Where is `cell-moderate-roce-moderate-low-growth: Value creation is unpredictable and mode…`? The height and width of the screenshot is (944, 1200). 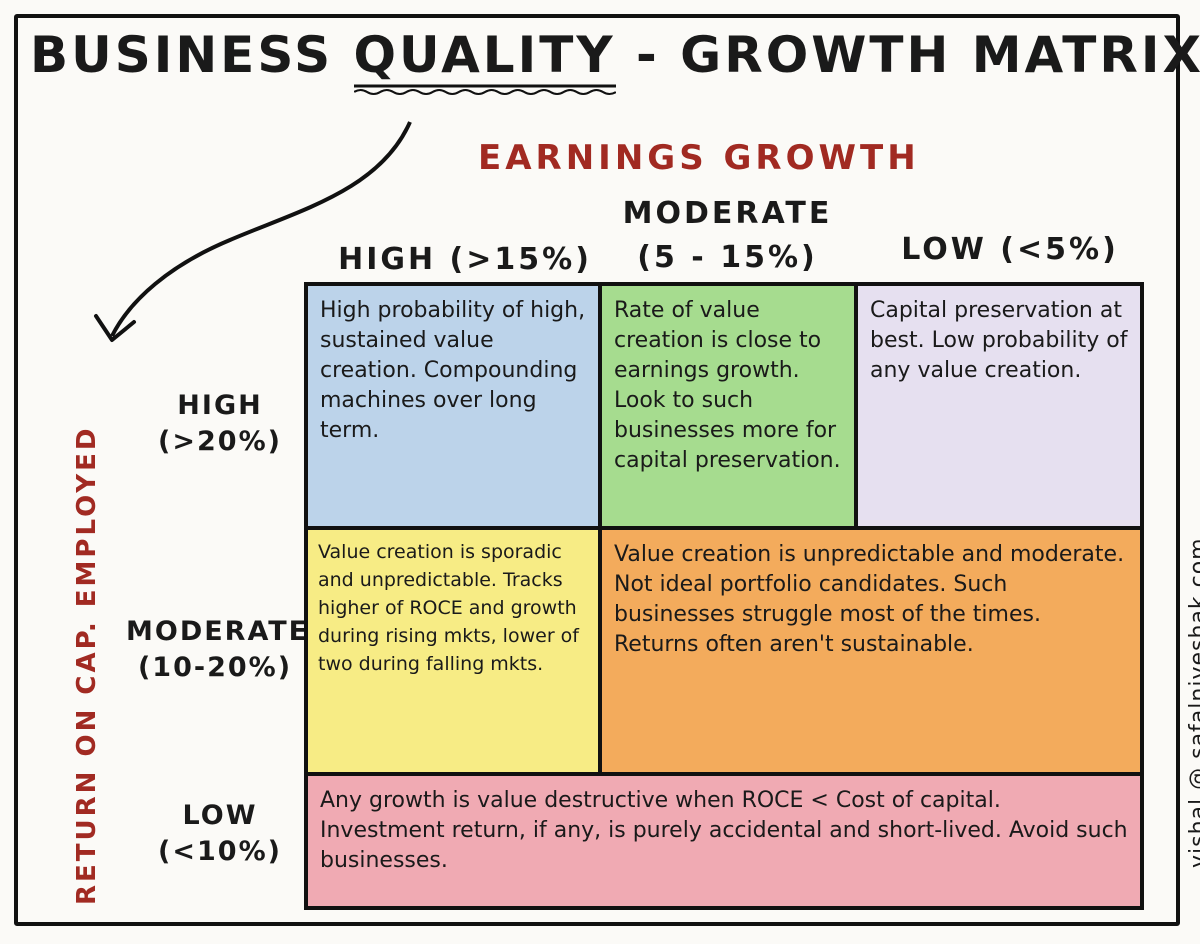 cell-moderate-roce-moderate-low-growth: Value creation is unpredictable and mode… is located at coordinates (871, 651).